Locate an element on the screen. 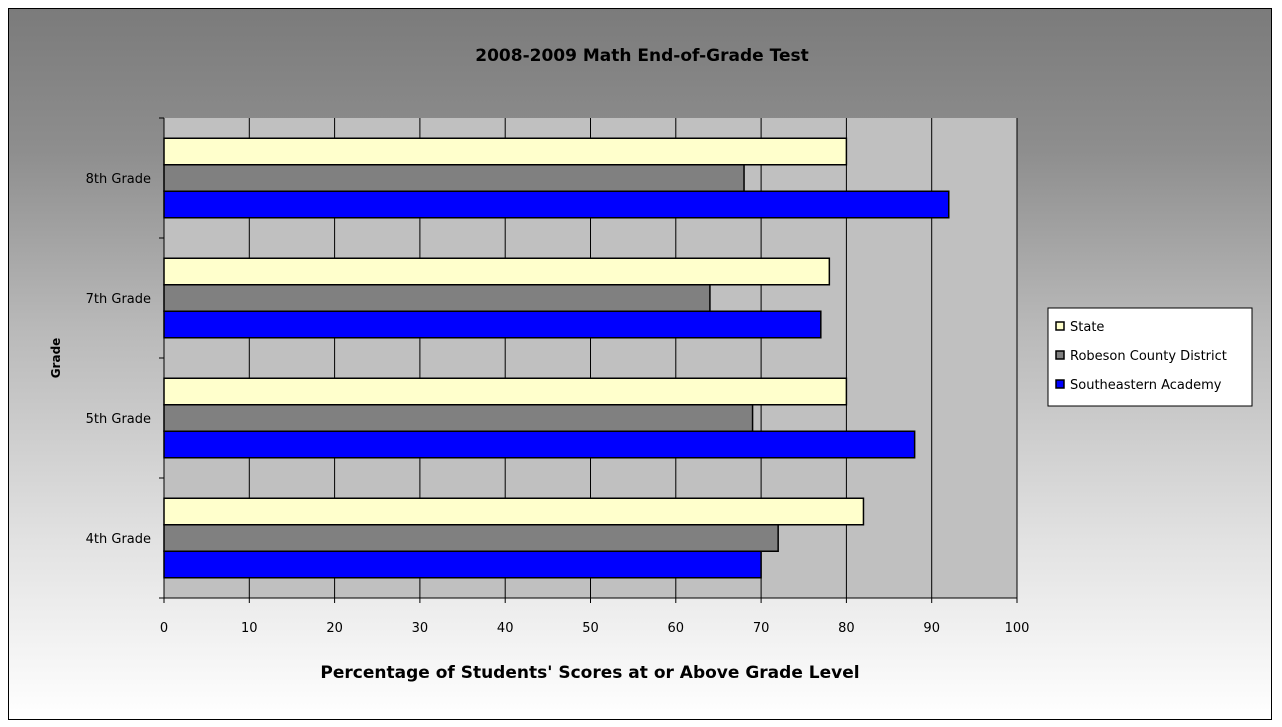 This screenshot has height=727, width=1282. category-label: 5th Grade is located at coordinates (118, 419).